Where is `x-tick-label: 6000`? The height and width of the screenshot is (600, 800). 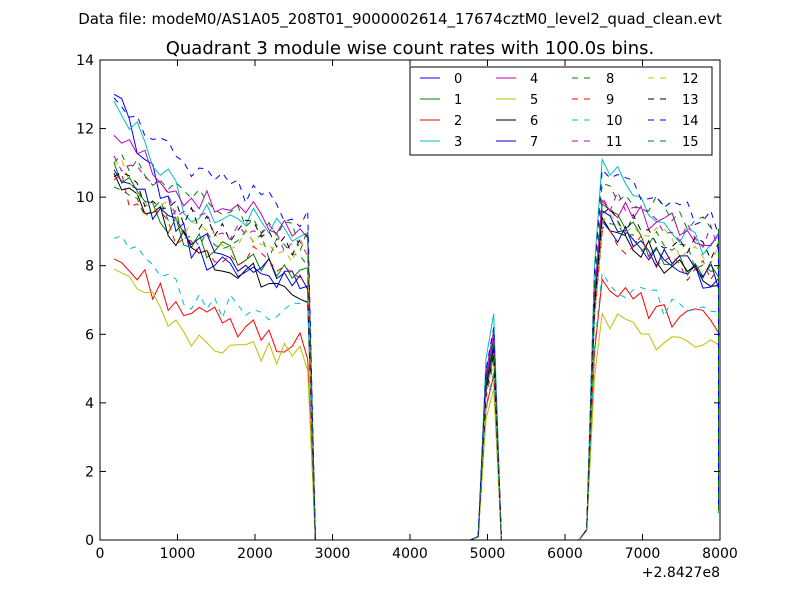 x-tick-label: 6000 is located at coordinates (565, 554).